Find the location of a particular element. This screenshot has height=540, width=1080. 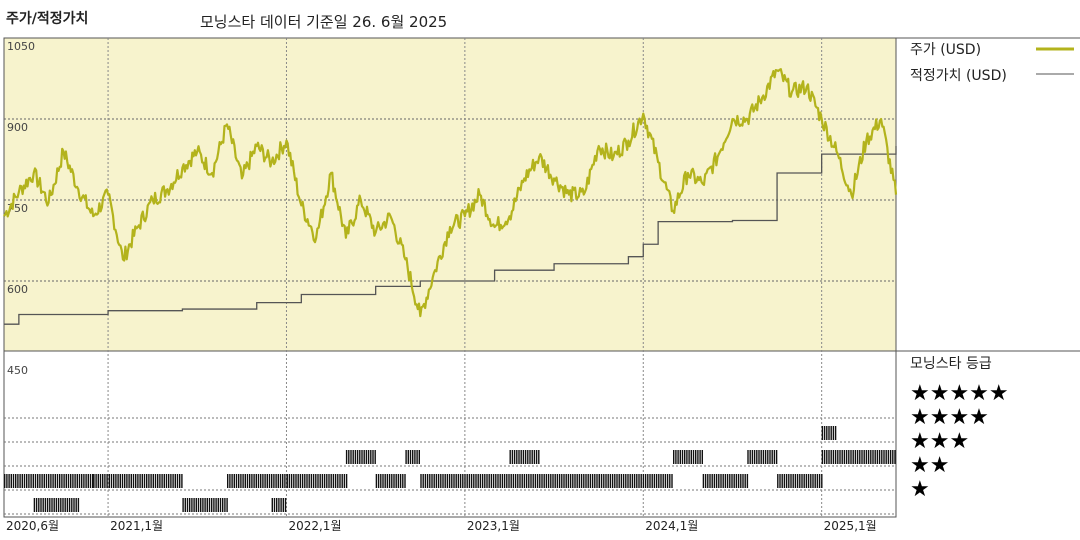

rating-segment-4-stars is located at coordinates (829, 433).